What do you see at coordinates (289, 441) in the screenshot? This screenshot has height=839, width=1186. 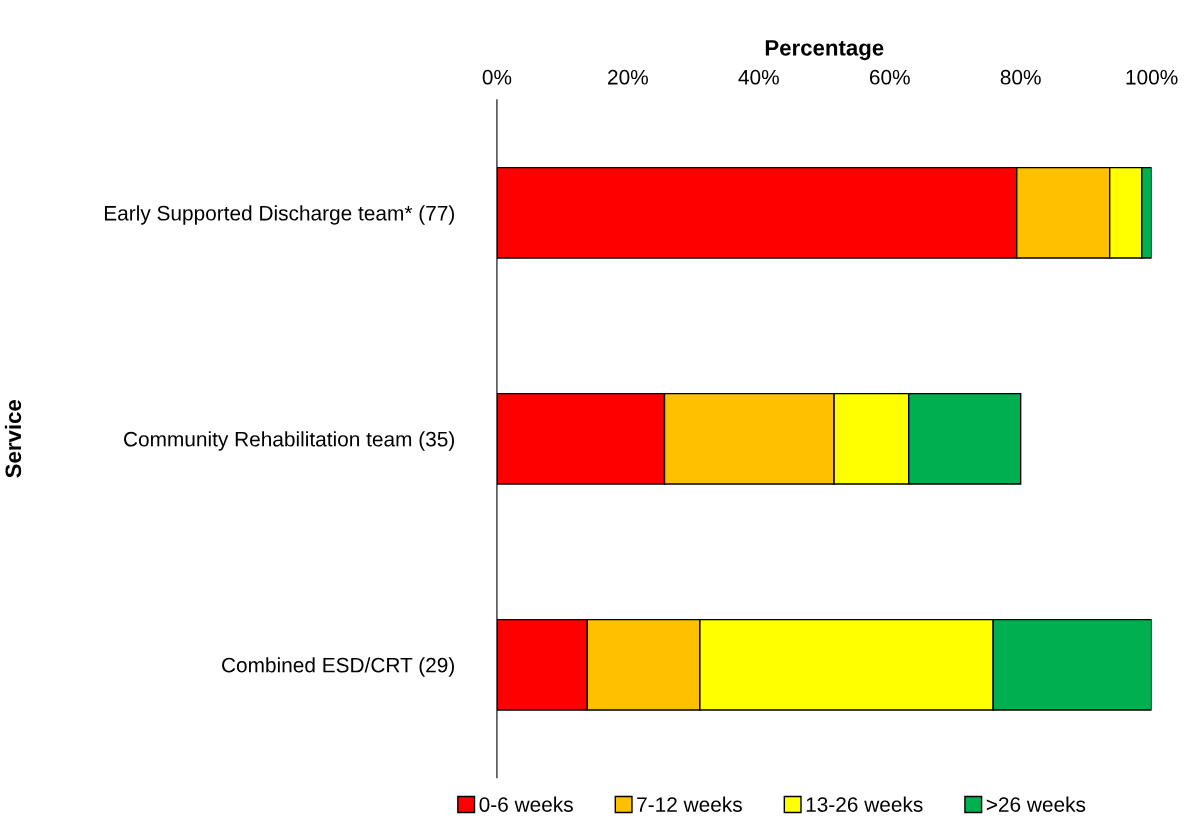 I see `y-tick-label: Community Rehabilitation team (35)` at bounding box center [289, 441].